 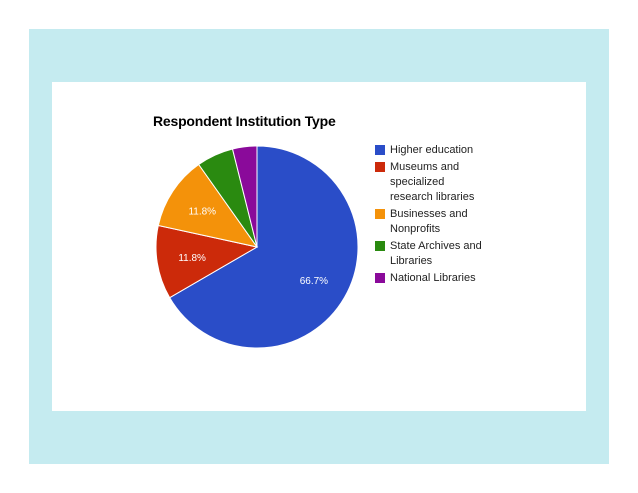 What do you see at coordinates (433, 278) in the screenshot?
I see `legend-label-4: National Libraries` at bounding box center [433, 278].